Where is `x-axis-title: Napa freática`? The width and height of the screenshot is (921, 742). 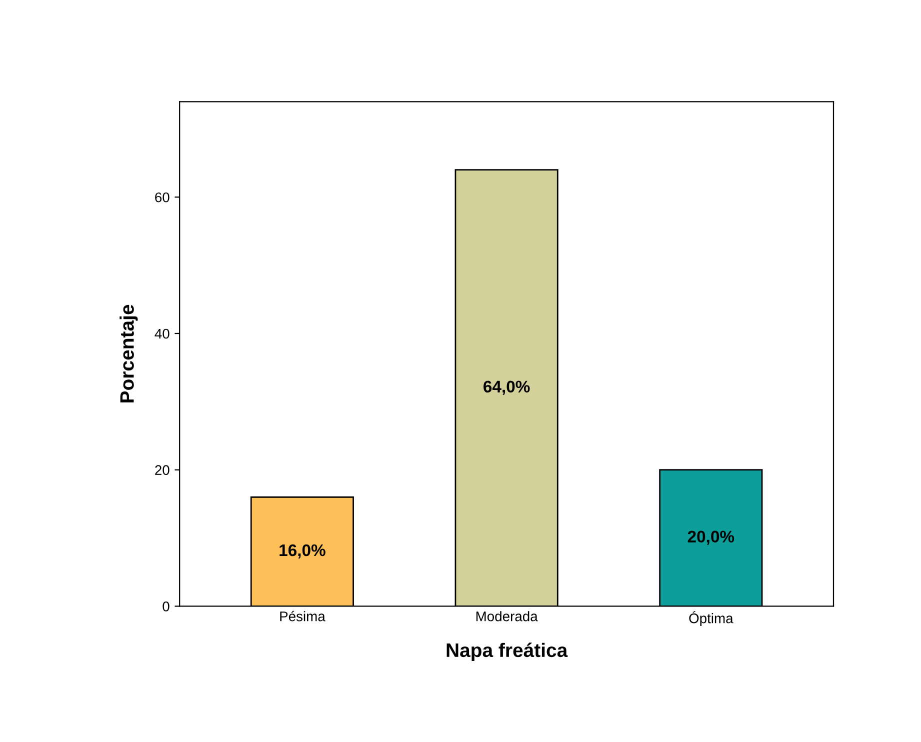 x-axis-title: Napa freática is located at coordinates (507, 651).